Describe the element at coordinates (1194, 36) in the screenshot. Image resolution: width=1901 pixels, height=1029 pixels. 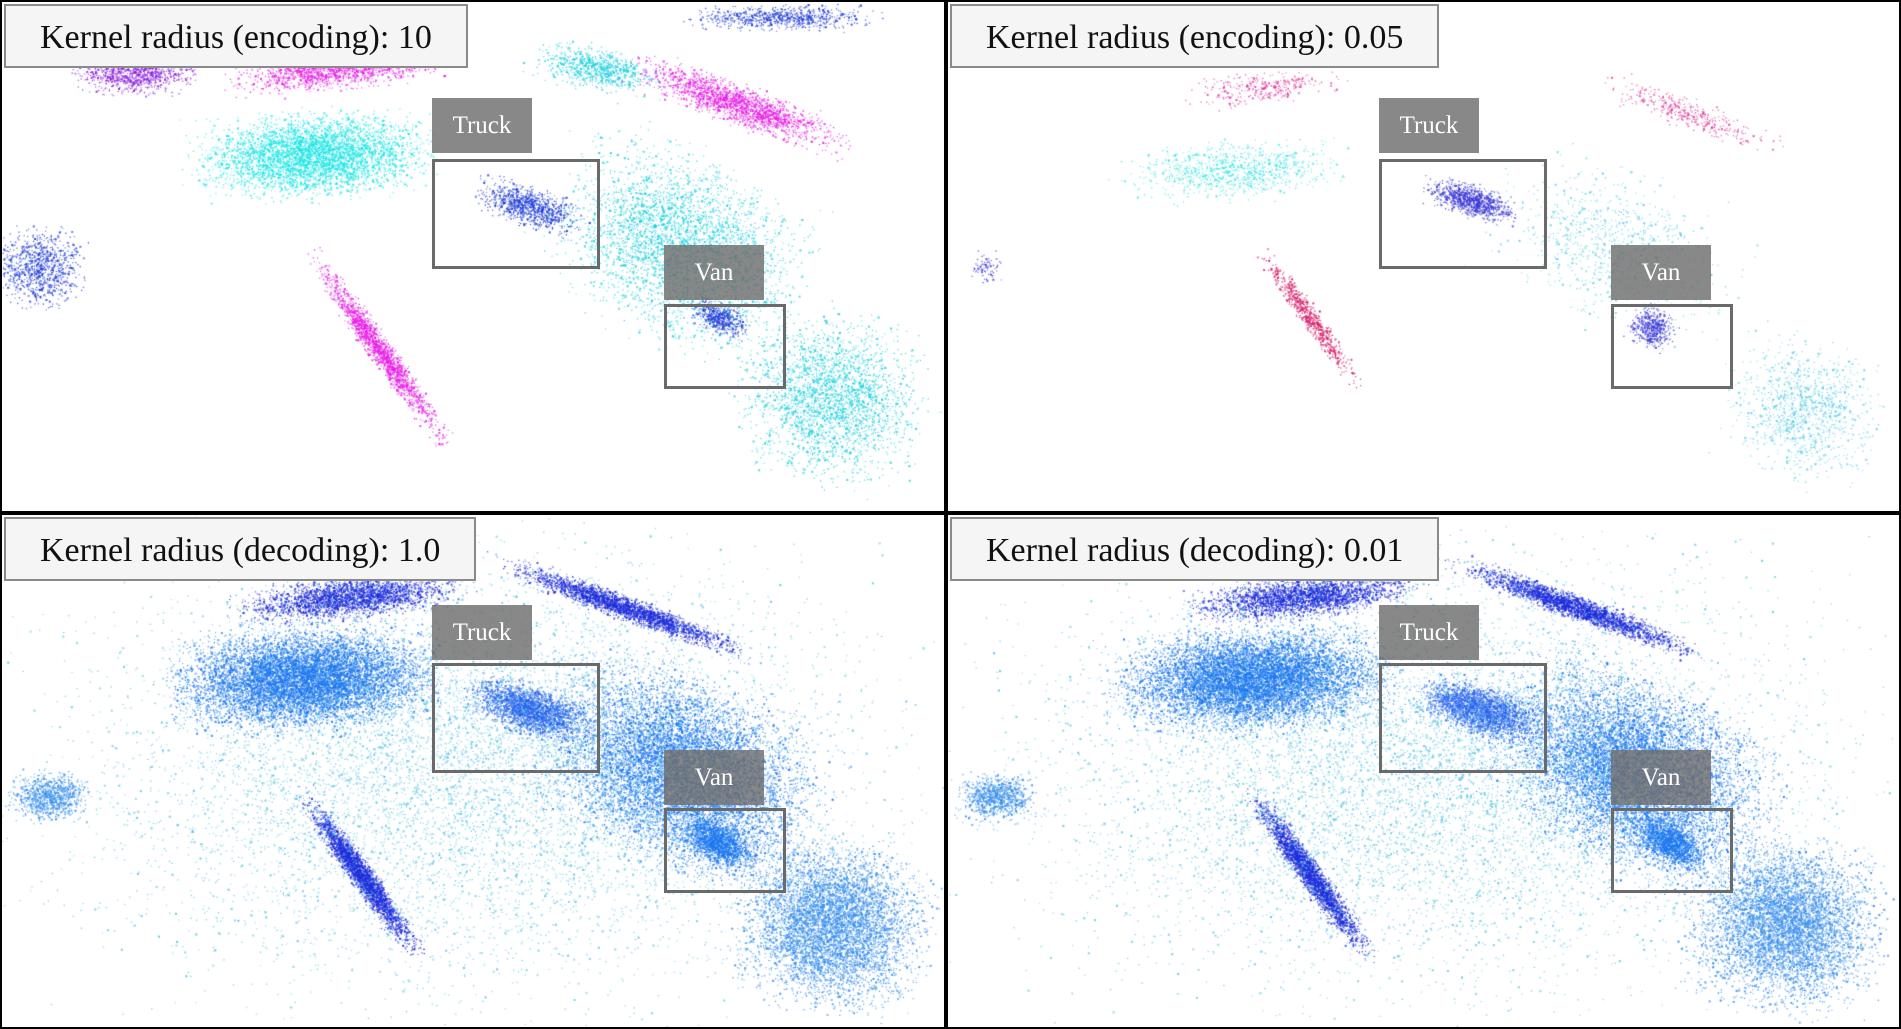
I see `panel-title: Kernel radius (encoding): 0.05` at that location.